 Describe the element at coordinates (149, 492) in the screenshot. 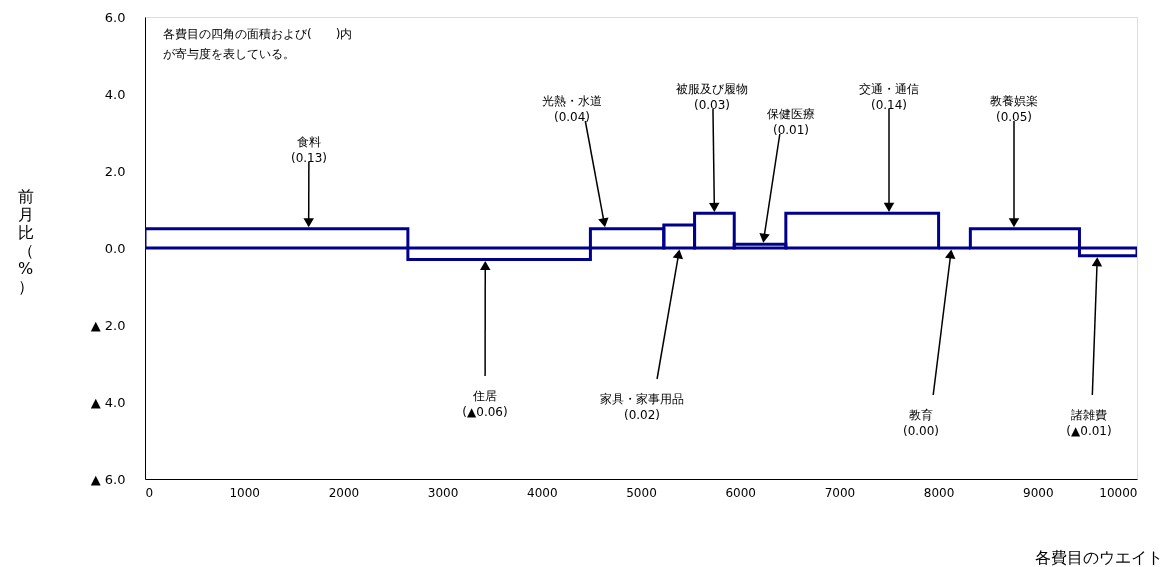

I see `x-tick-label: 0` at that location.